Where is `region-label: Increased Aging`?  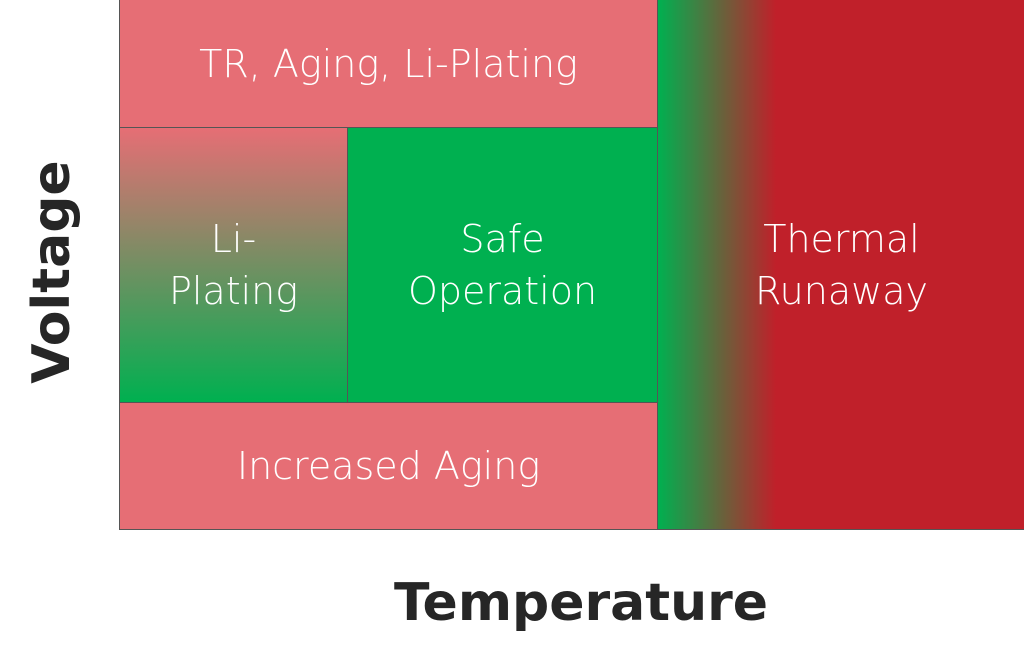
region-label: Increased Aging is located at coordinates (388, 466).